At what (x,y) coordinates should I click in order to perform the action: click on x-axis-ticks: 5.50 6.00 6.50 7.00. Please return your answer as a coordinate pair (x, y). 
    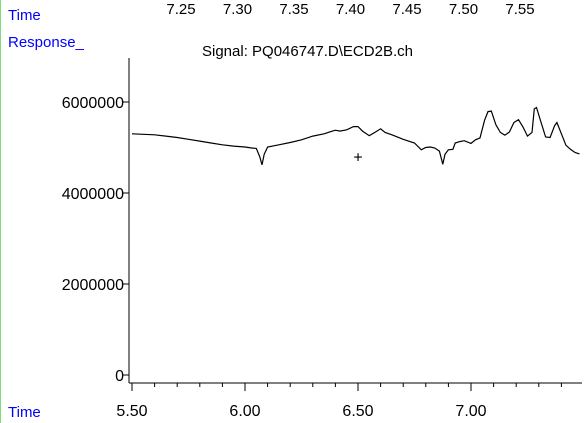
    Looking at the image, I should click on (301, 401).